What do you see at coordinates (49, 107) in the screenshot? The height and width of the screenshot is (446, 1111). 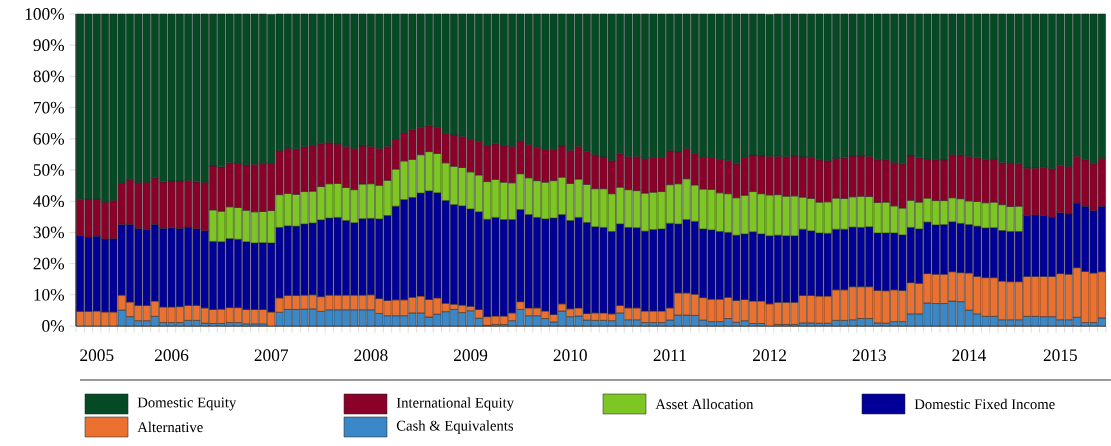 I see `y-tick-label: 70%` at bounding box center [49, 107].